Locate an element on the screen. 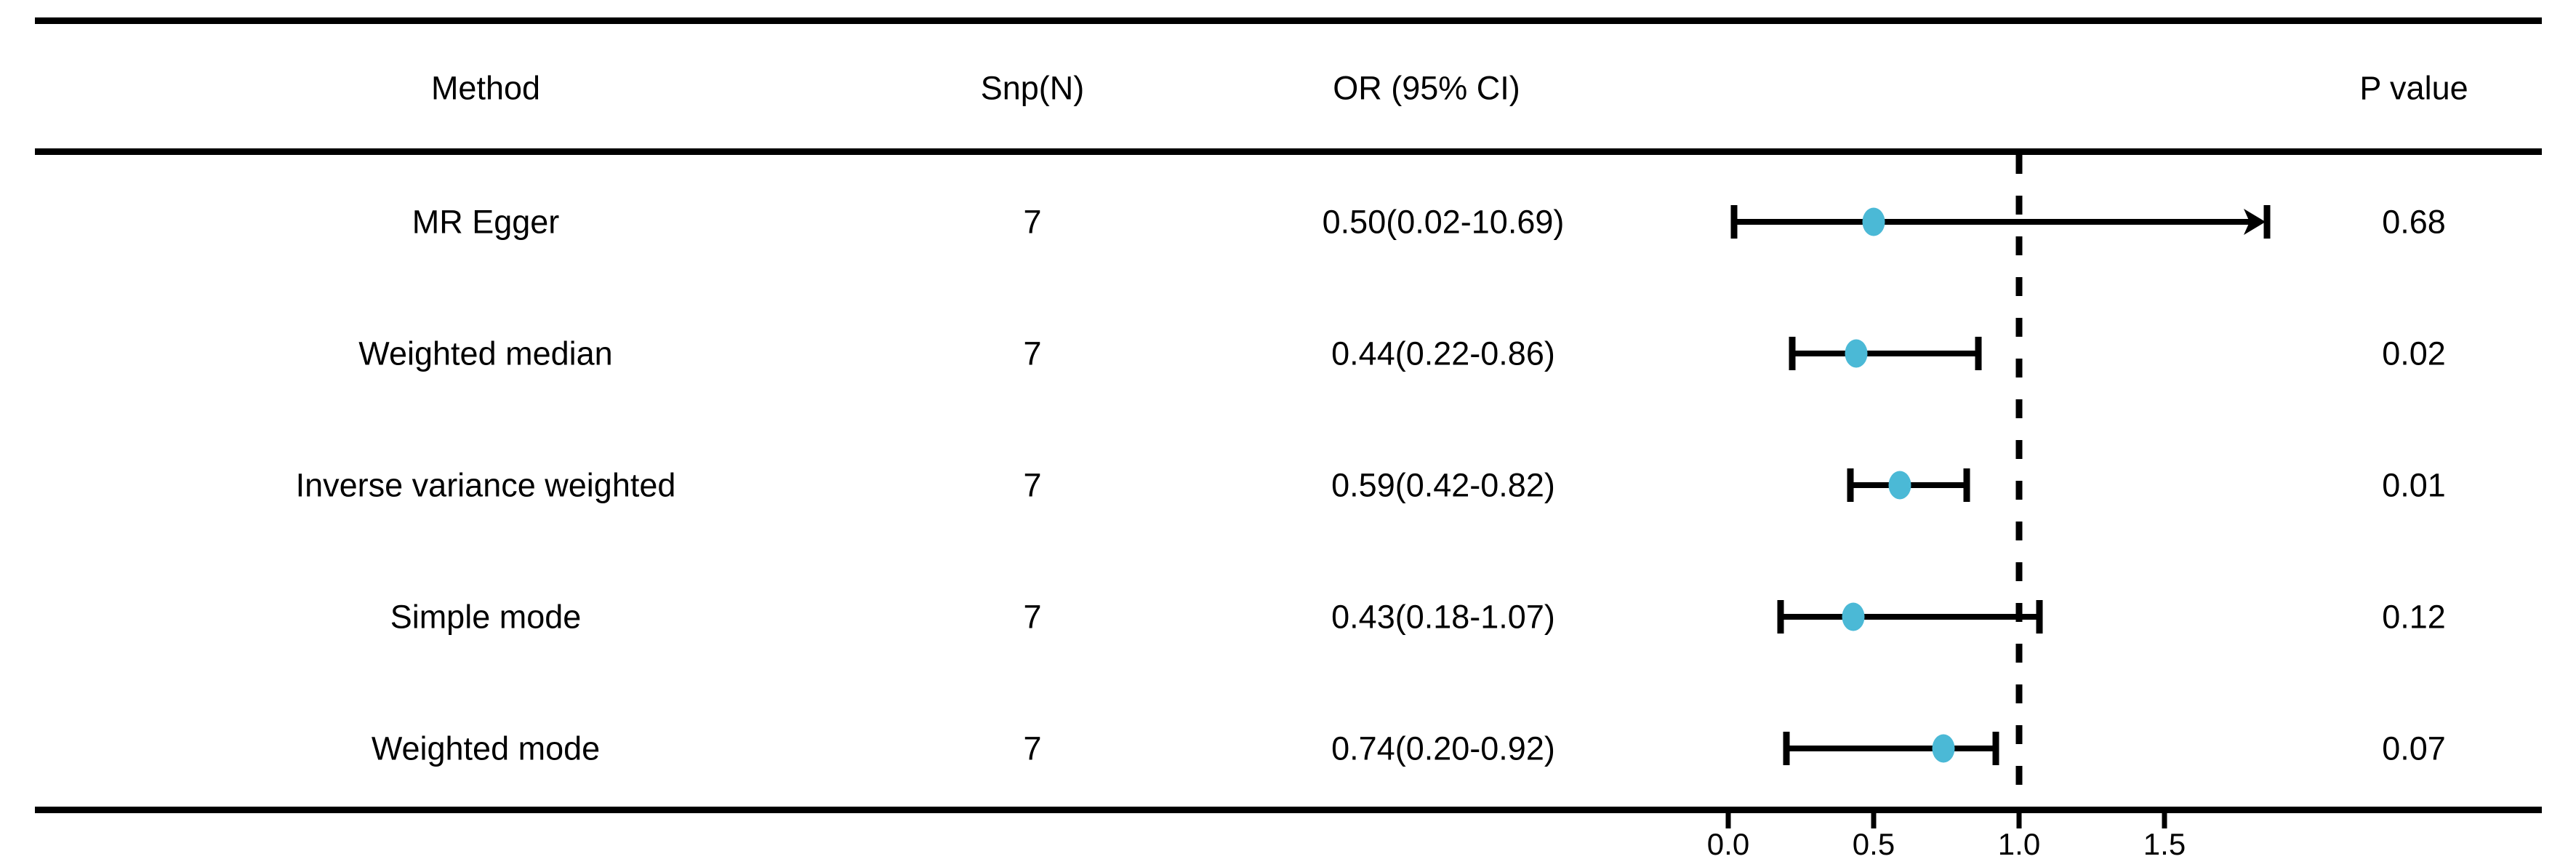 The image size is (2576, 859). p-value-cell: 0.07 is located at coordinates (2414, 748).